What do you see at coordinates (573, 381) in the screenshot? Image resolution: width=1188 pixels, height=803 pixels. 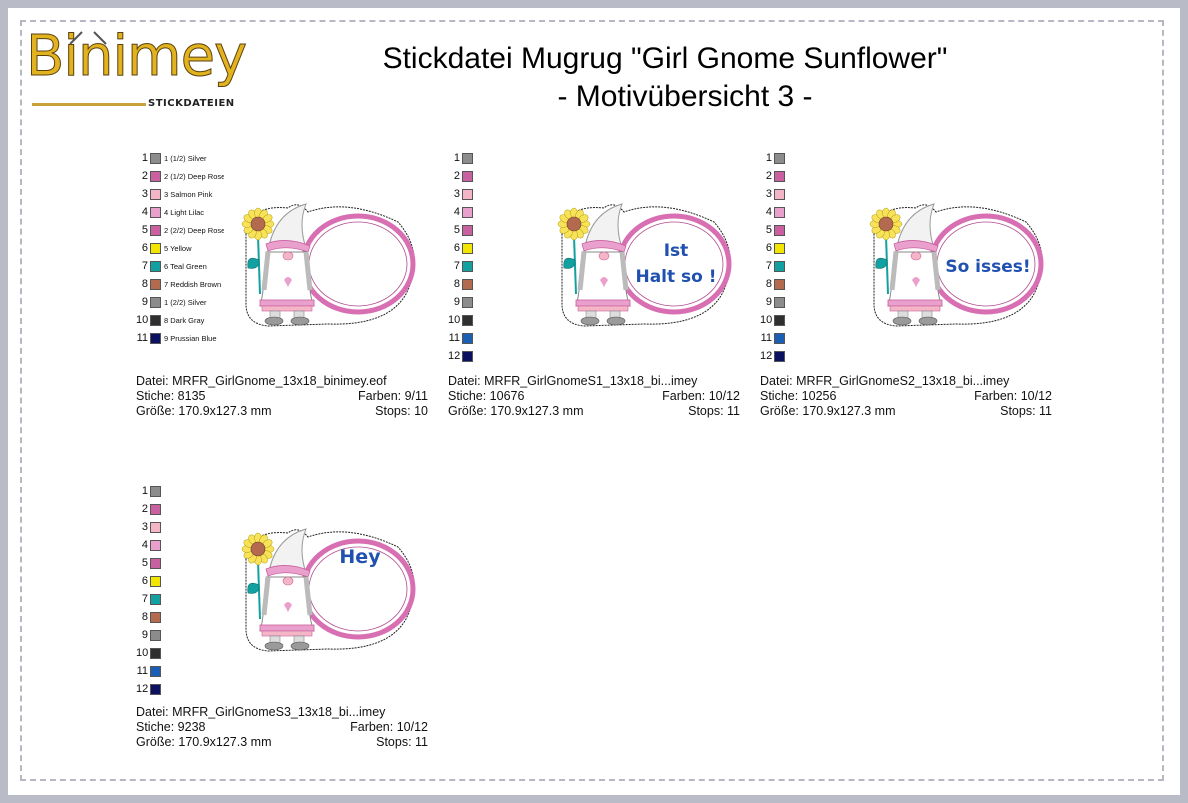 I see `file-name: Datei: MRFR_GirlGnomeS1_13x18_bi...imey` at bounding box center [573, 381].